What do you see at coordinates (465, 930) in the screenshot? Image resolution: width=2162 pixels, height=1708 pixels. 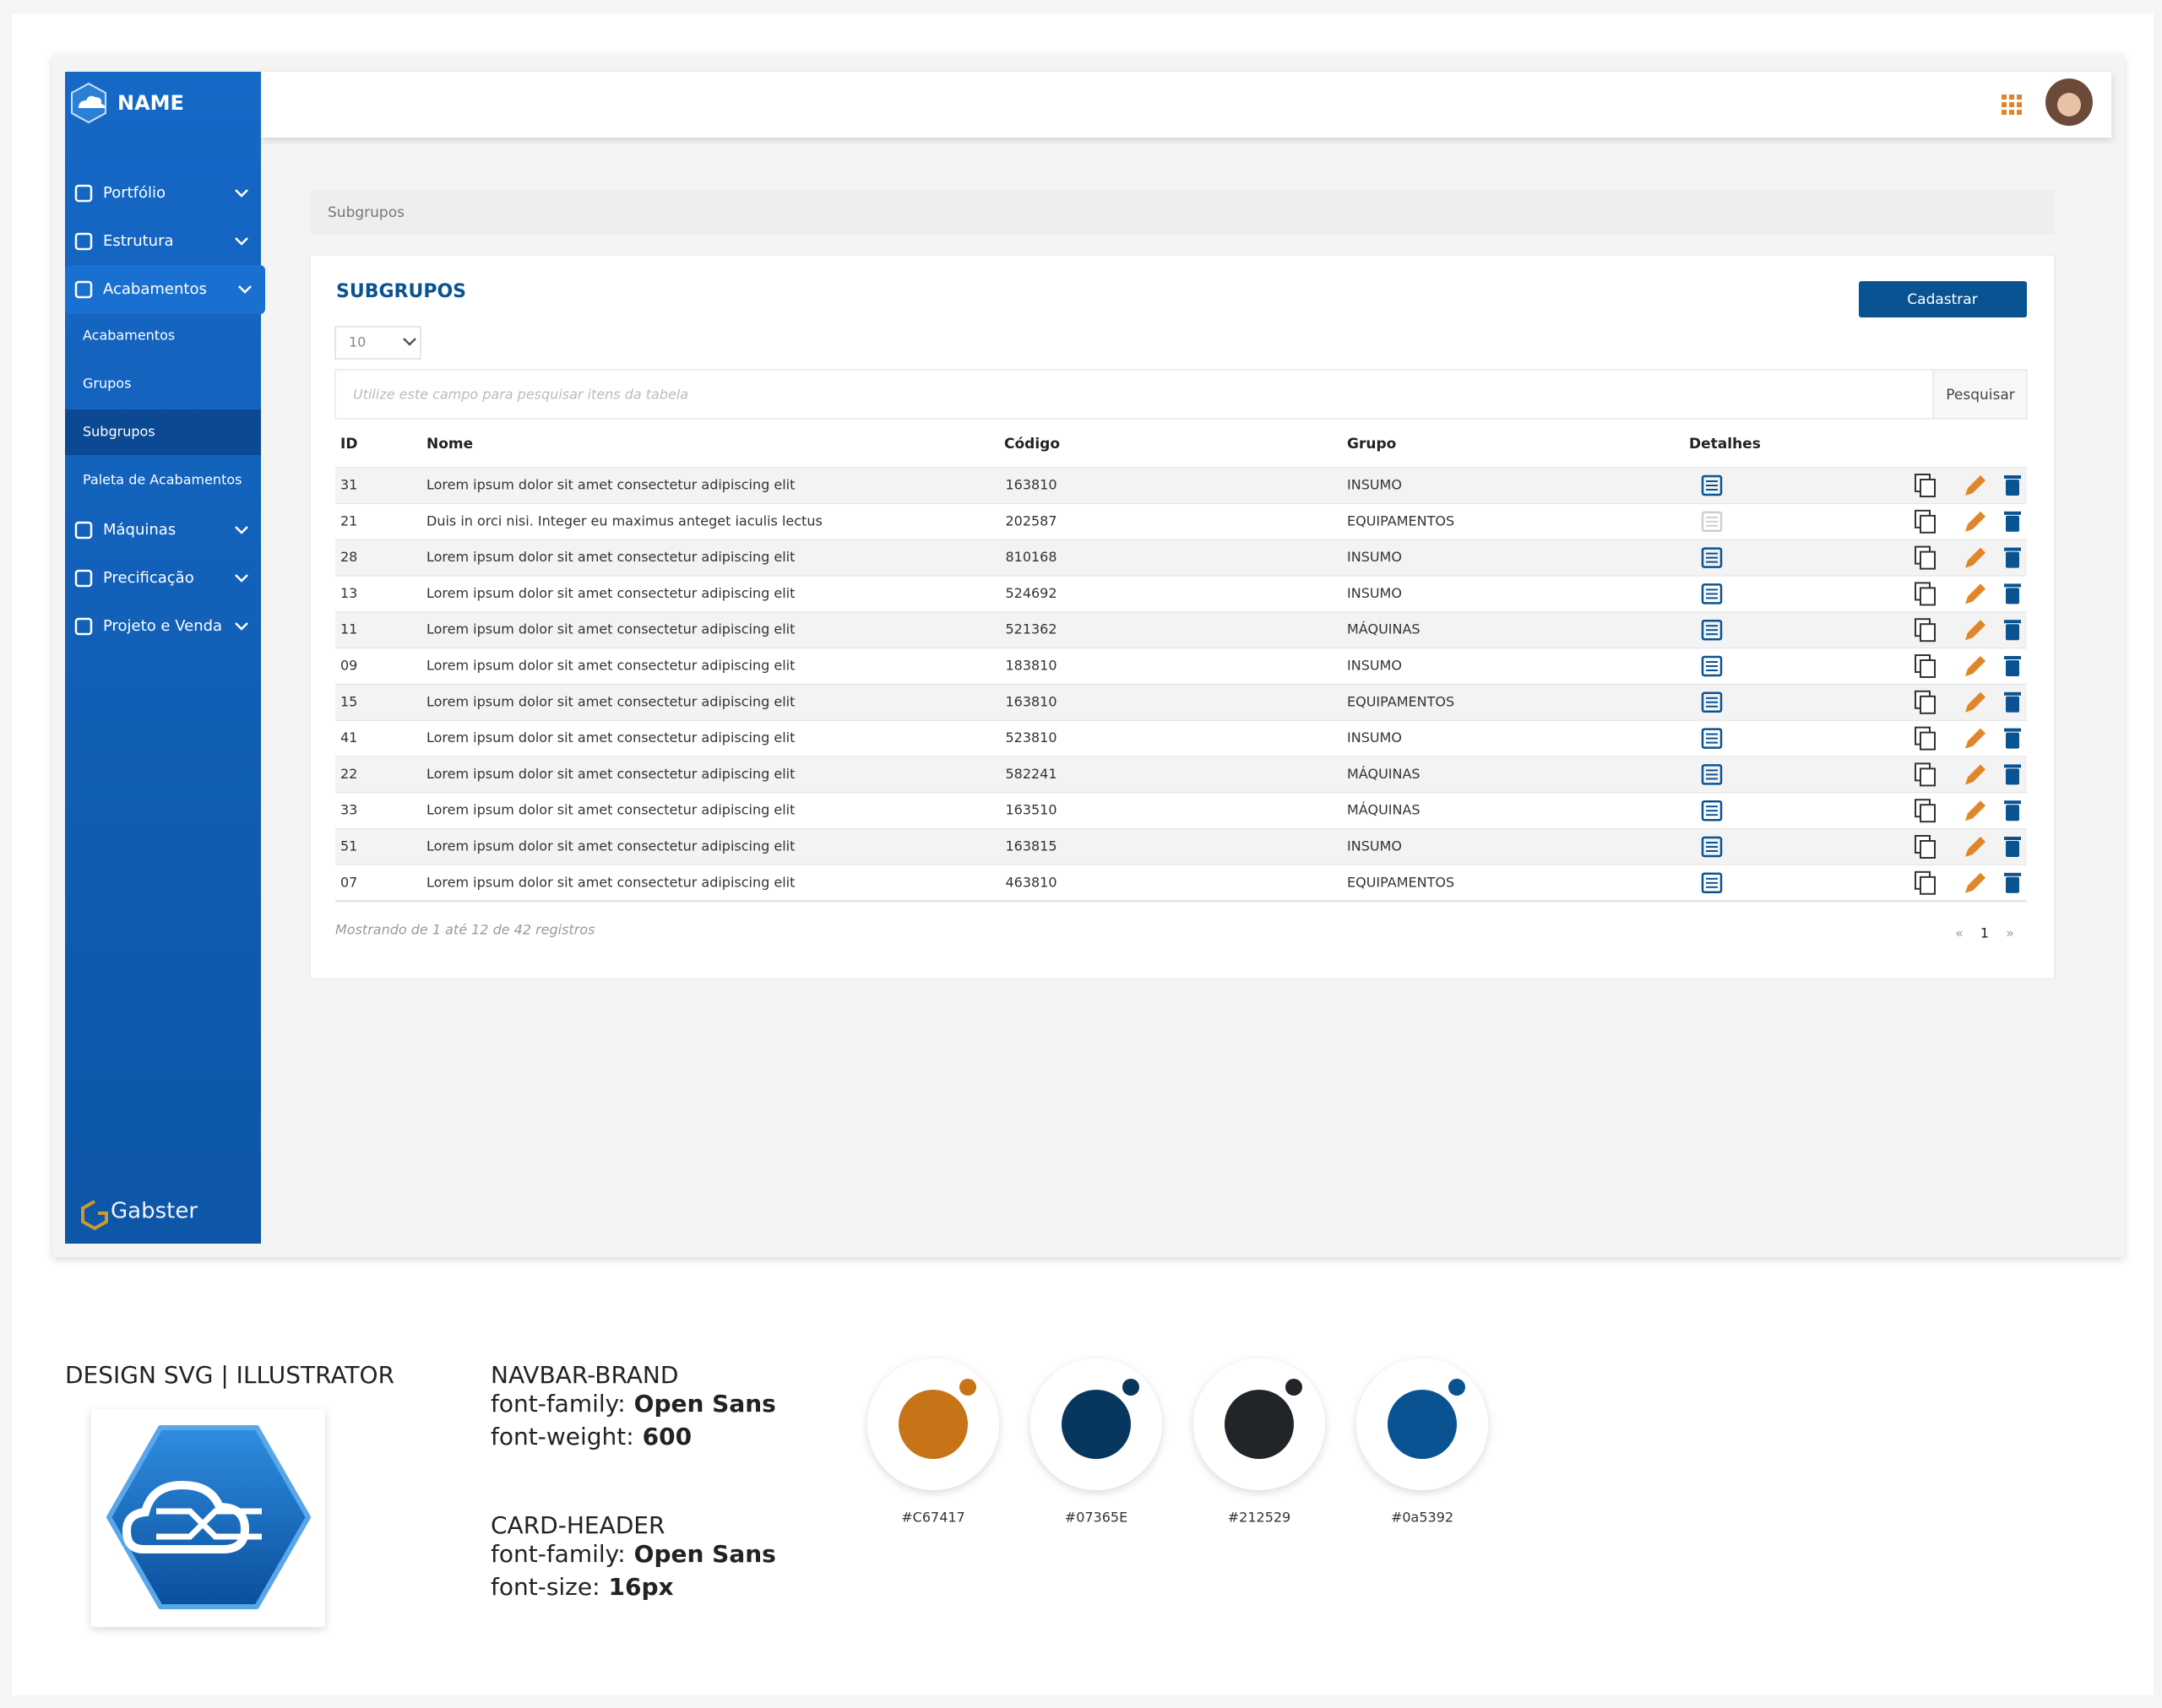 I see `table-info: Mostrando de 1 até 12 de 42 registros` at bounding box center [465, 930].